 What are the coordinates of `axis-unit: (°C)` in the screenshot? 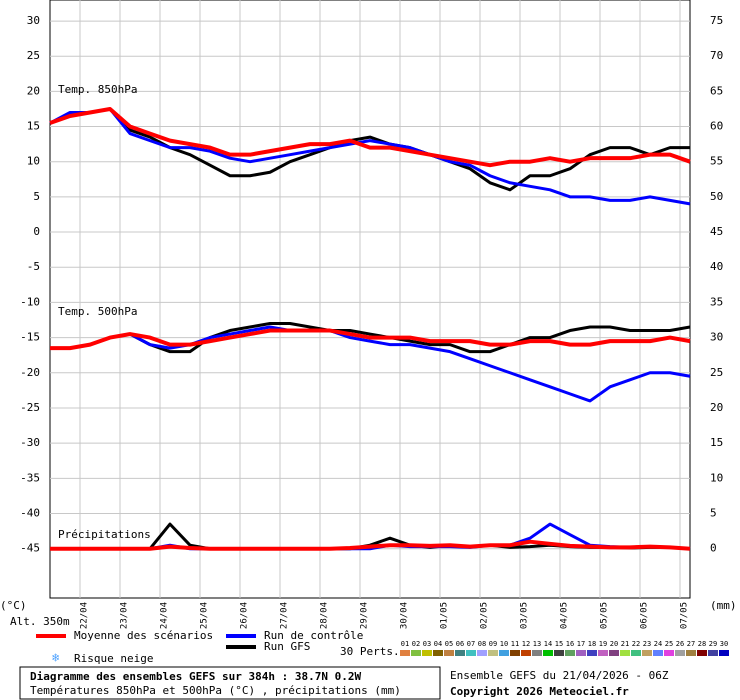 It's located at (13, 605).